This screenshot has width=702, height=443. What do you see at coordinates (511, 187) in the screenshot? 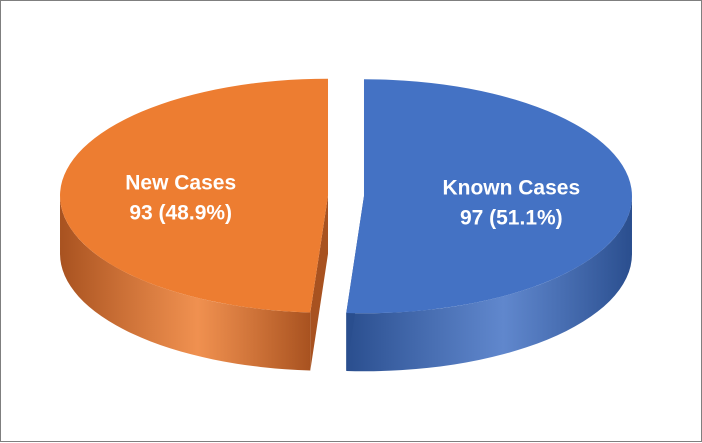
I see `slice-label-name-known-cases: Known Cases` at bounding box center [511, 187].